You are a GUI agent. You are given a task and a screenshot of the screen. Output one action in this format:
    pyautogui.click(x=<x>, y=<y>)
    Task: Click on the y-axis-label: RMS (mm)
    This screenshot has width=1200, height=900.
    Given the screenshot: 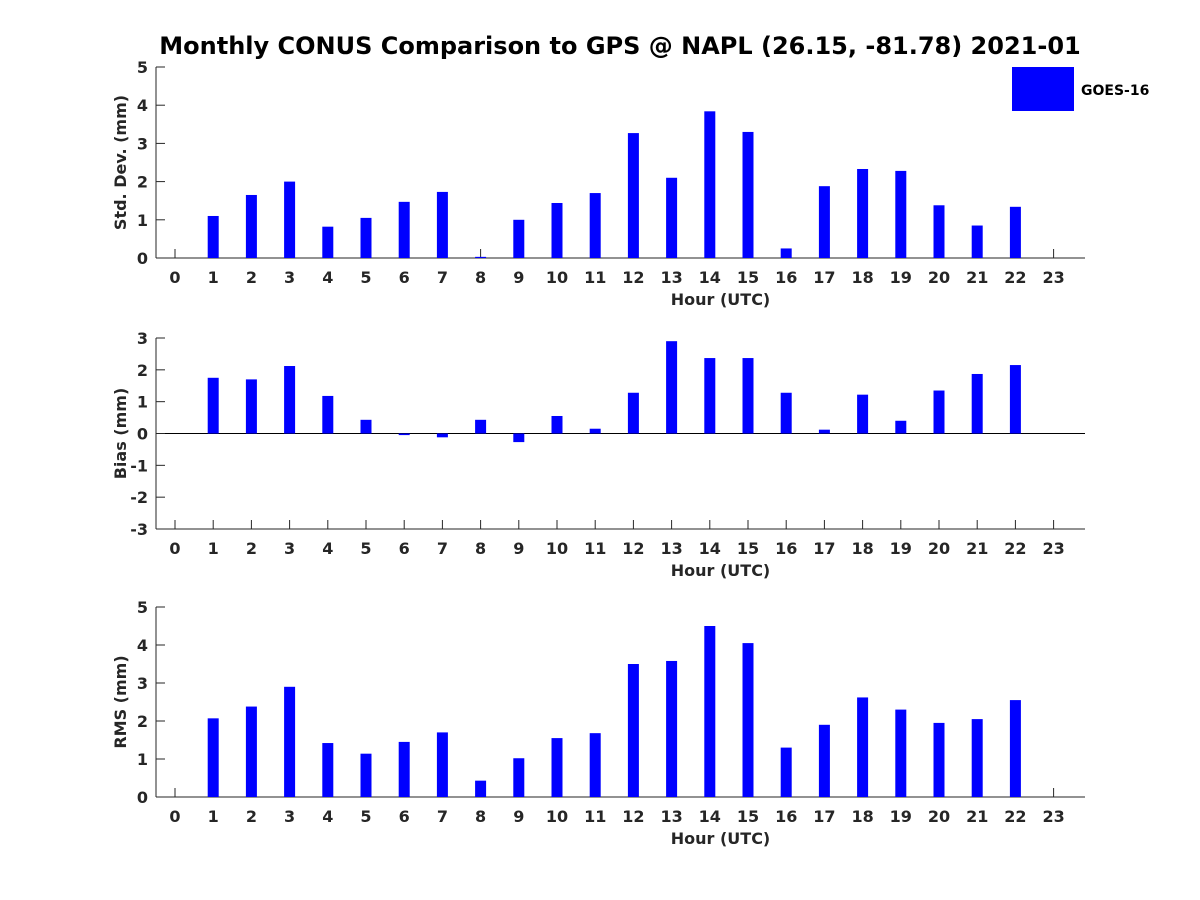 What is the action you would take?
    pyautogui.click(x=120, y=701)
    